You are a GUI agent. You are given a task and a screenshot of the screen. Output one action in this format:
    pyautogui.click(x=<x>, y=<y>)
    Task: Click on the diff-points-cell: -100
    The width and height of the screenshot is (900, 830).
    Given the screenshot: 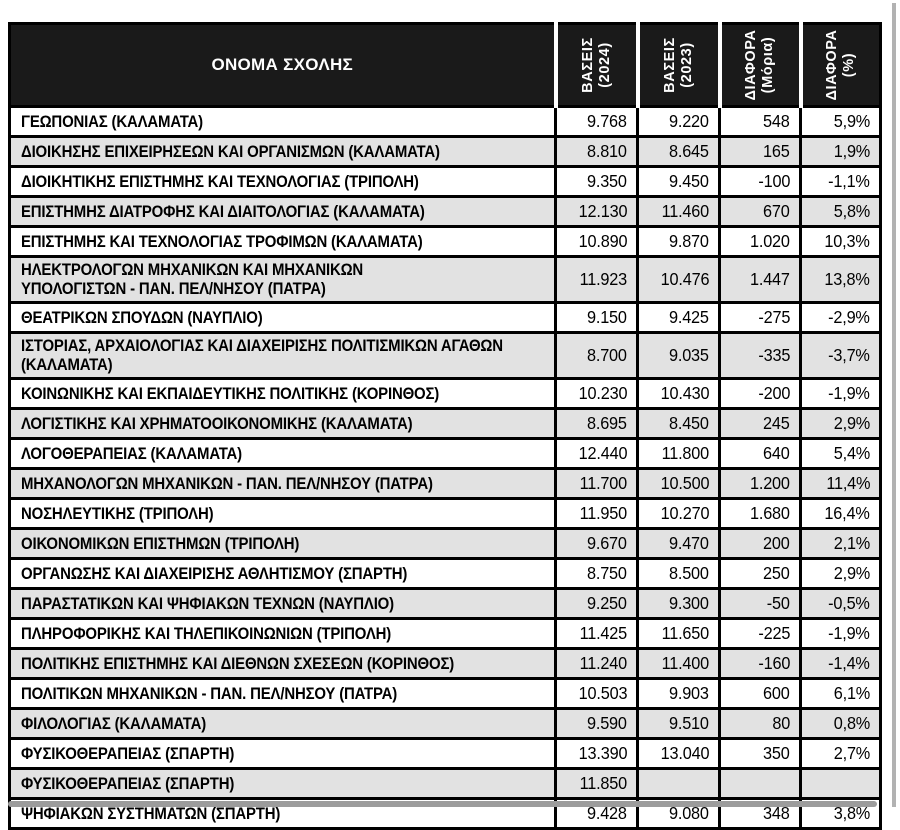 What is the action you would take?
    pyautogui.click(x=760, y=181)
    